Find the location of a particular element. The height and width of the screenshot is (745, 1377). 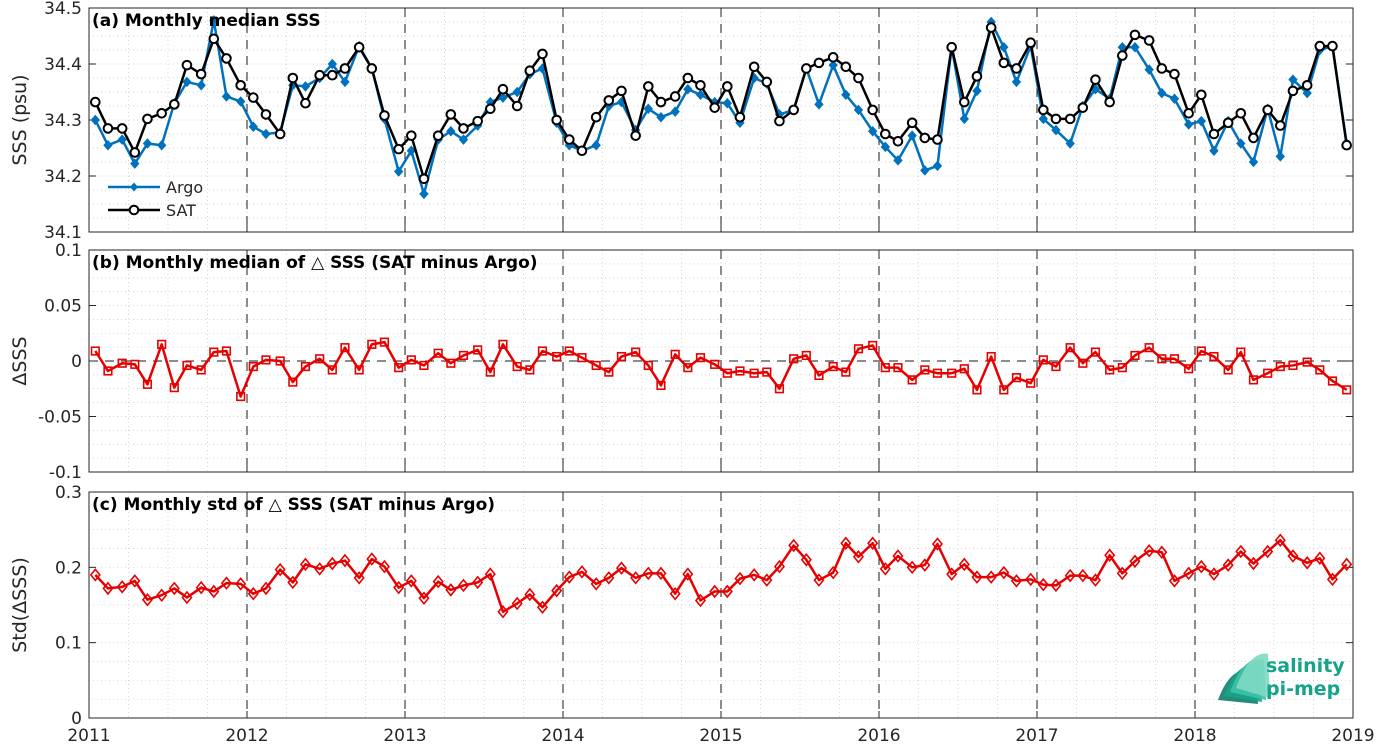

y-tick-label: 0.2 is located at coordinates (68, 568).